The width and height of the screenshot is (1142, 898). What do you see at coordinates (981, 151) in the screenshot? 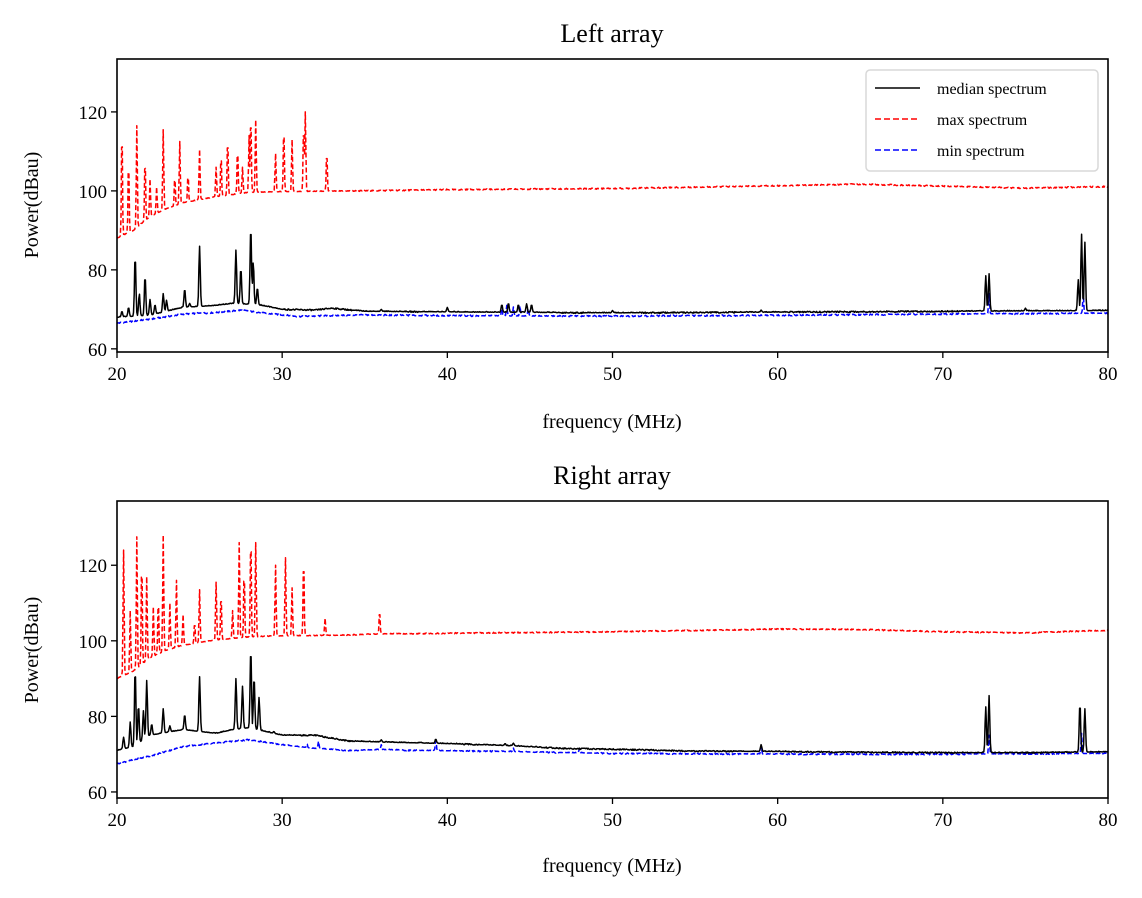
I see `legend-label-min: min spectrum` at bounding box center [981, 151].